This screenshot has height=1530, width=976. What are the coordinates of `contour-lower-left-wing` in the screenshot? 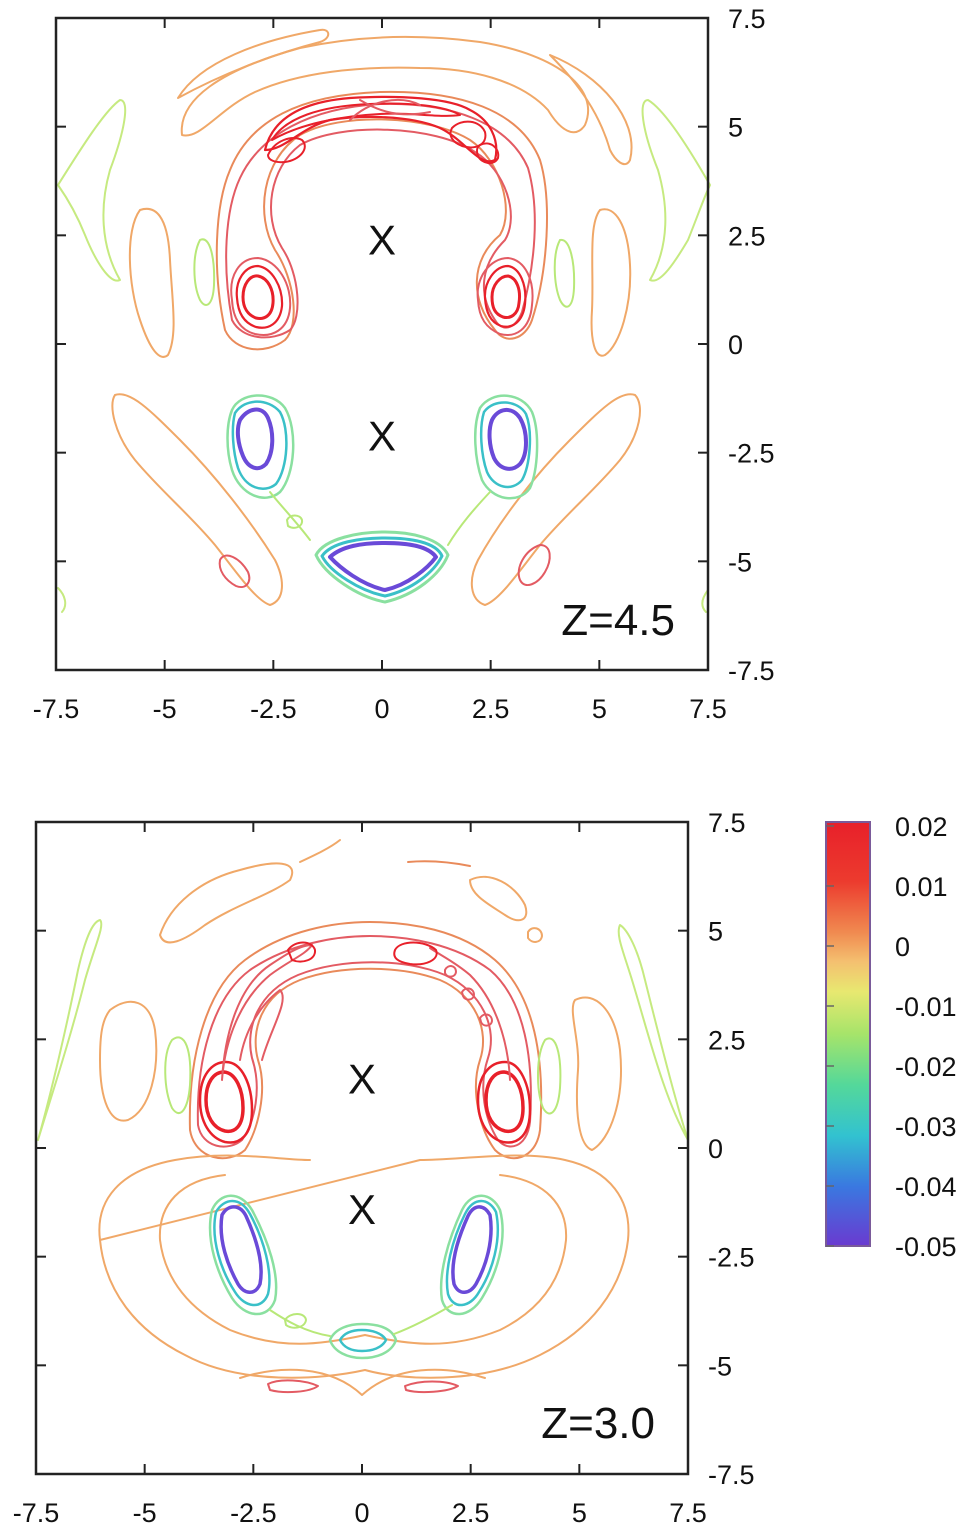 It's located at (197, 499).